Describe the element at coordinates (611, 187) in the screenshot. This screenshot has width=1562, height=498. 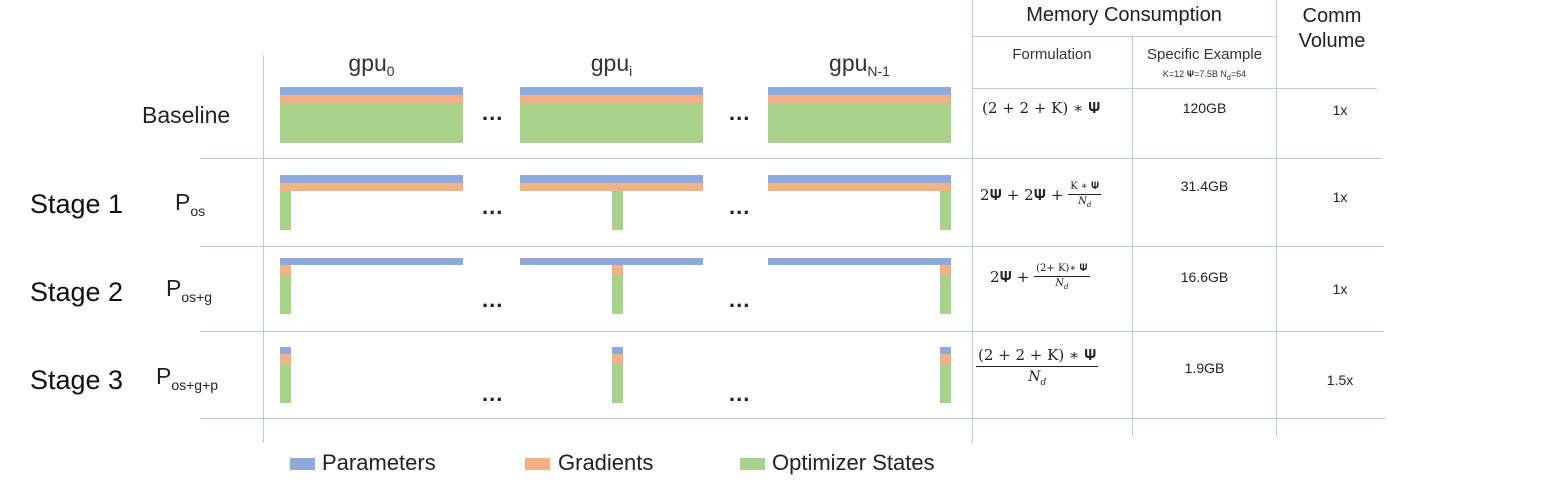
I see `stage1-gpui-gradients` at that location.